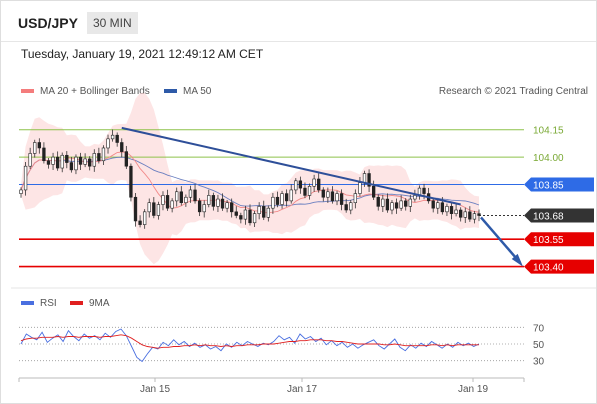 The image size is (597, 404). I want to click on trendline, so click(291, 166).